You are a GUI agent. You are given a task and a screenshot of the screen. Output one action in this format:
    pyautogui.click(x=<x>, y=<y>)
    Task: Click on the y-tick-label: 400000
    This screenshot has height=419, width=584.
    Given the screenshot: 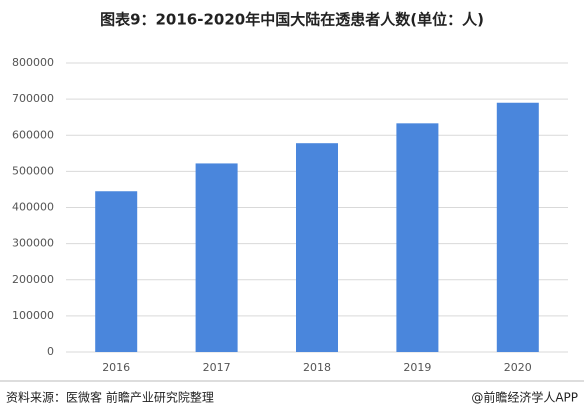 What is the action you would take?
    pyautogui.click(x=33, y=207)
    